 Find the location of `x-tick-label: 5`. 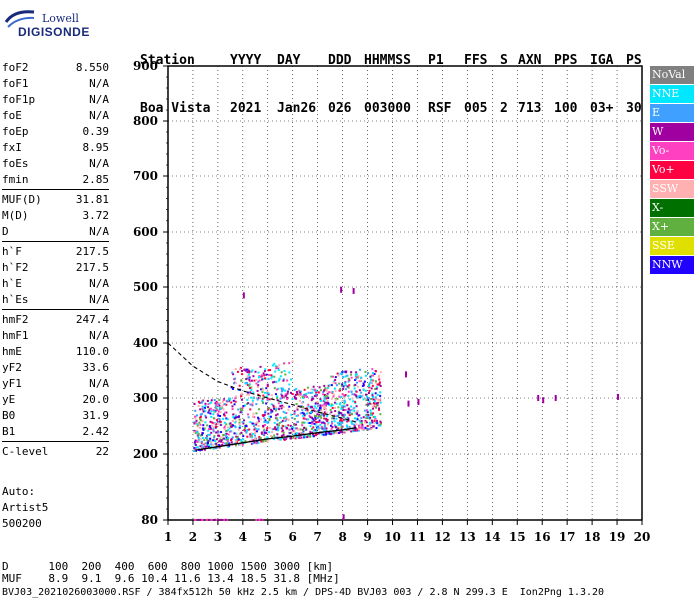

x-tick-label: 5 is located at coordinates (268, 537).